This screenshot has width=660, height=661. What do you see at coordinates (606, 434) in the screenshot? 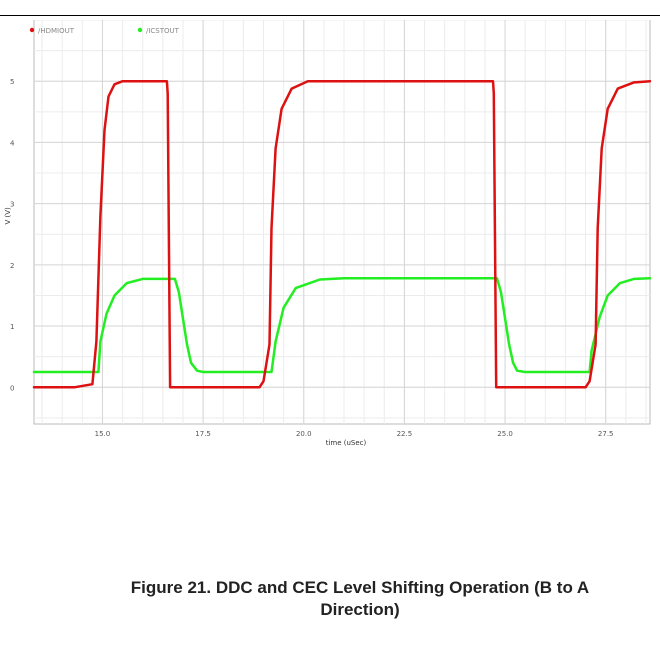
I see `x-tick-label: 27.5` at bounding box center [606, 434].